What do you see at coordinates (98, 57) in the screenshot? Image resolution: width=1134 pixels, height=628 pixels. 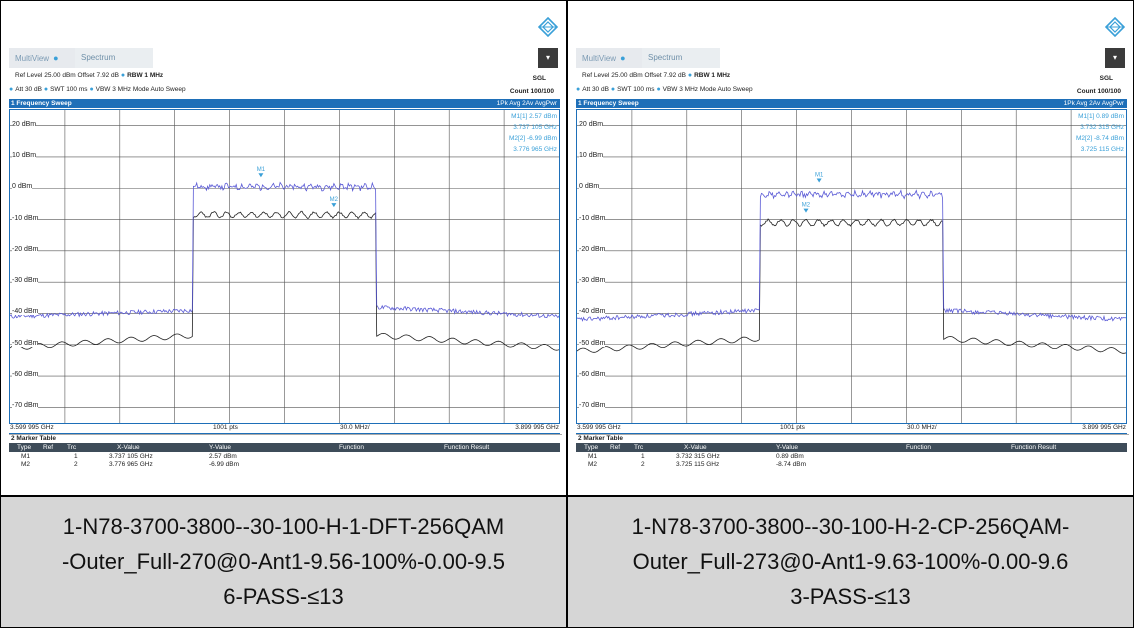 I see `tab-spectrum-label: Spectrum` at bounding box center [98, 57].